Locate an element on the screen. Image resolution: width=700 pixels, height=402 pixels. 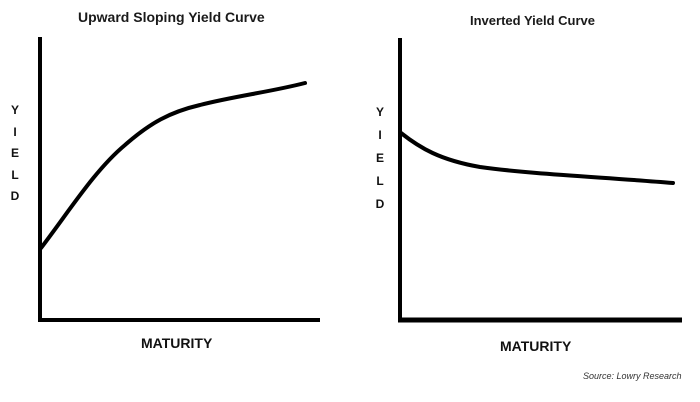
right-chart-title: Inverted Yield Curve is located at coordinates (532, 20).